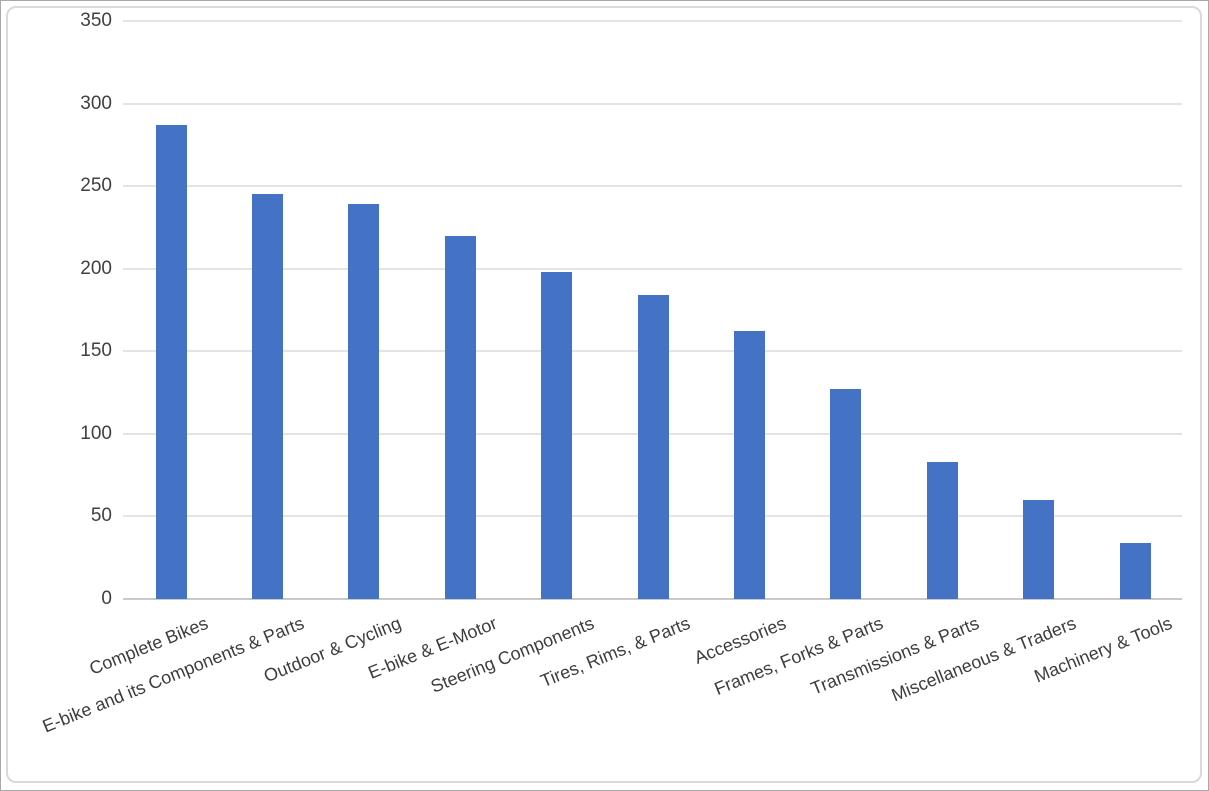 The image size is (1209, 791). Describe the element at coordinates (106, 598) in the screenshot. I see `y-axis-tick-label: 0` at that location.